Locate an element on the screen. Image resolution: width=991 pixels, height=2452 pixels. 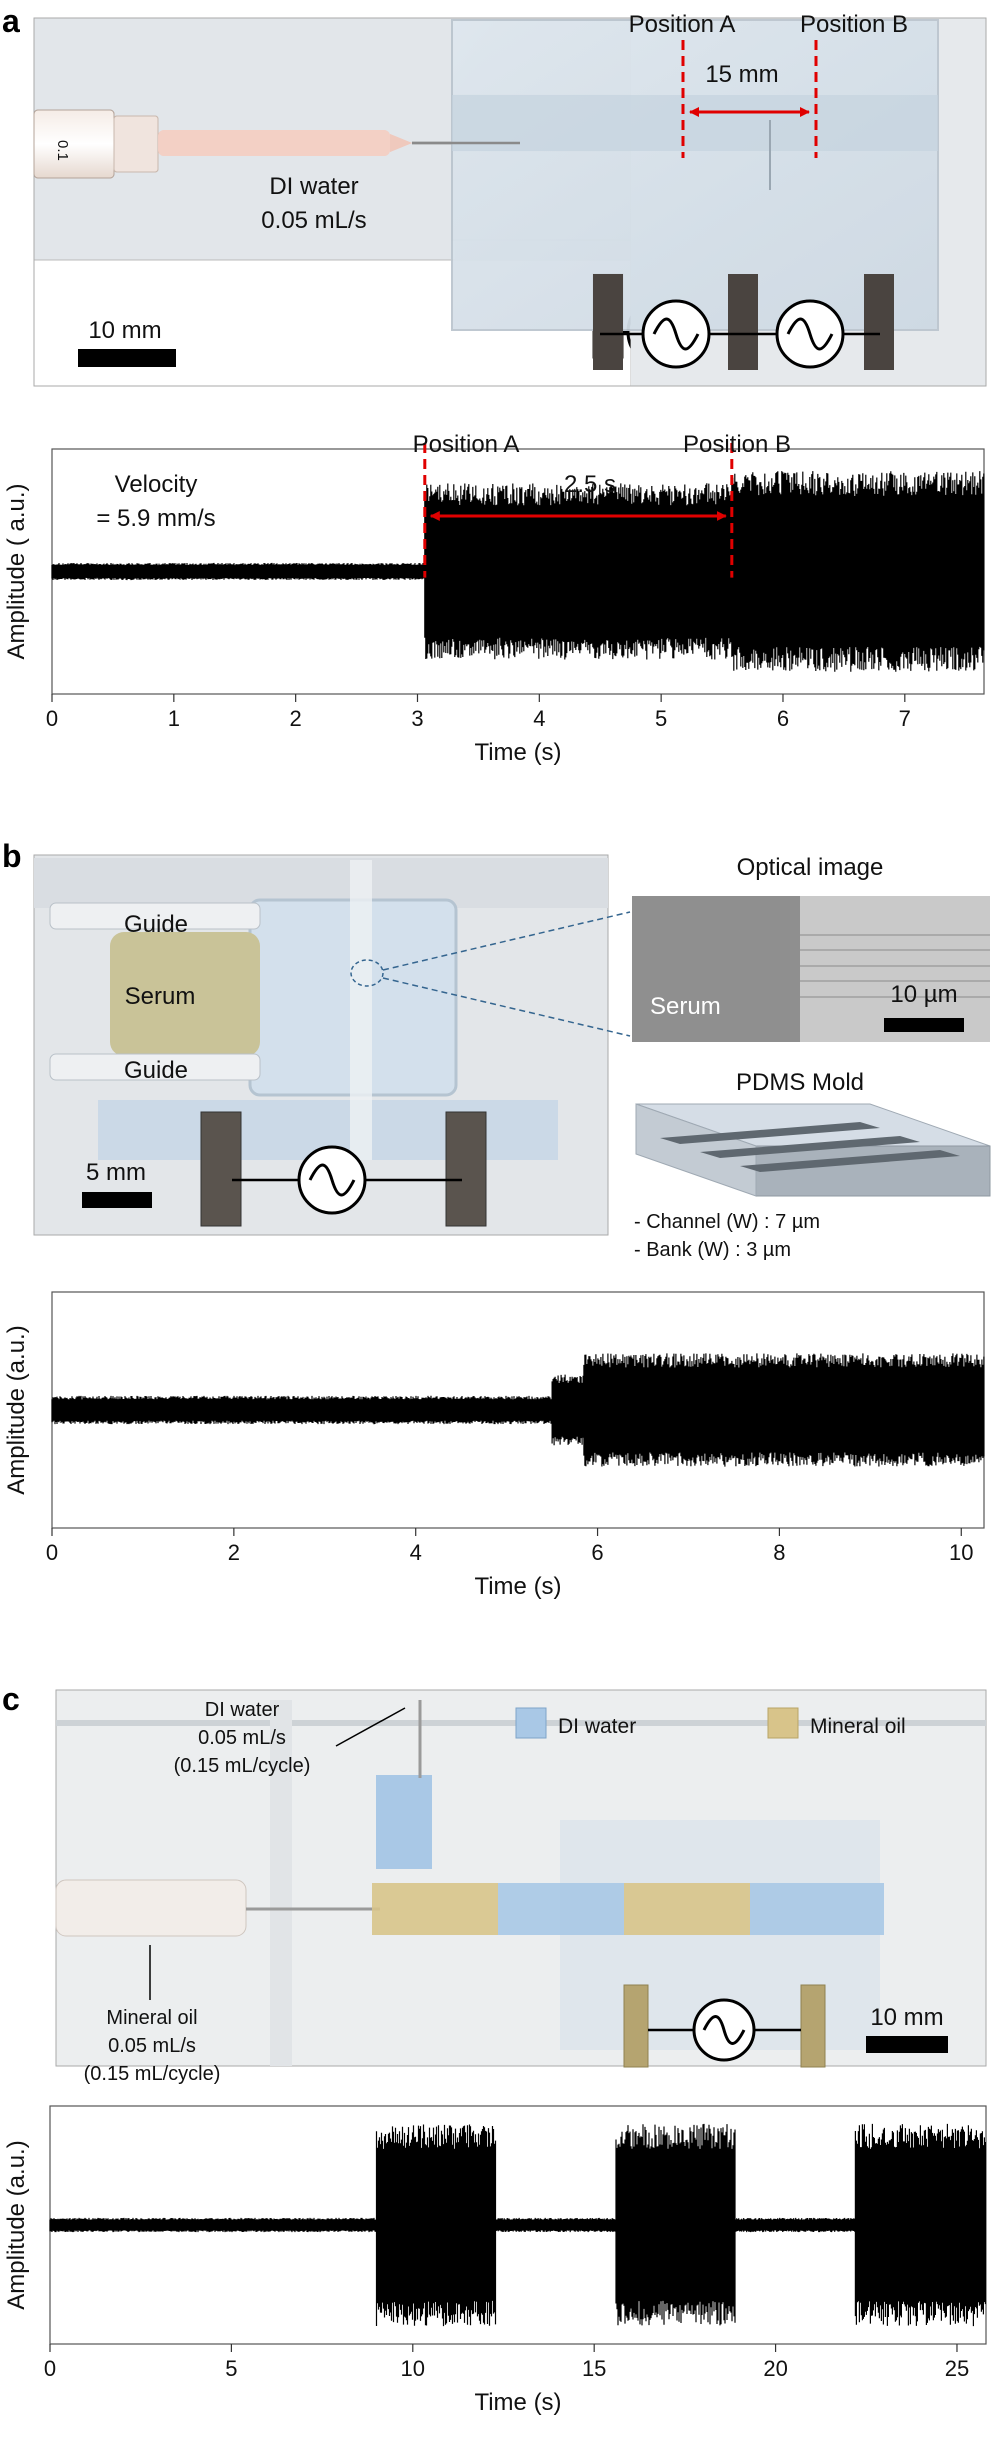
y-axis-label: Amplitude ( a.u.) is located at coordinates (16, 571).